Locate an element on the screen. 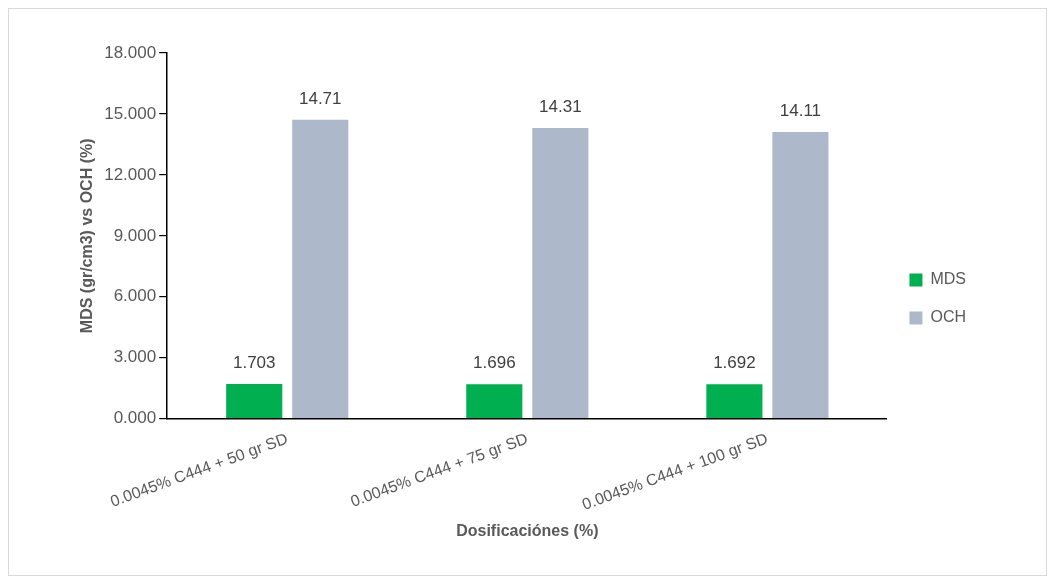  y-axis-title: MDS (gr/cm3) vs OCH (%) is located at coordinates (87, 236).